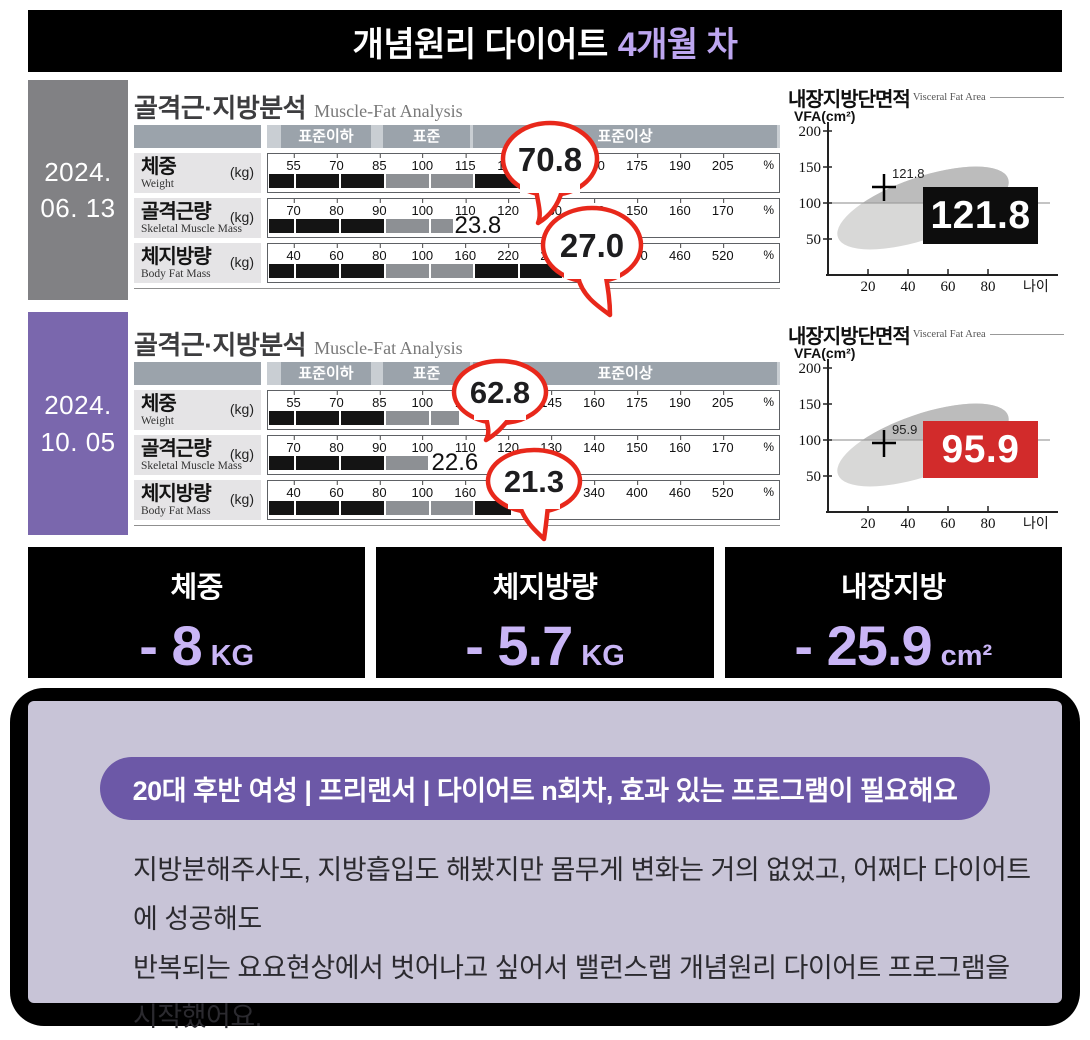  Describe the element at coordinates (680, 253) in the screenshot. I see `axis-tick-label: 460` at that location.